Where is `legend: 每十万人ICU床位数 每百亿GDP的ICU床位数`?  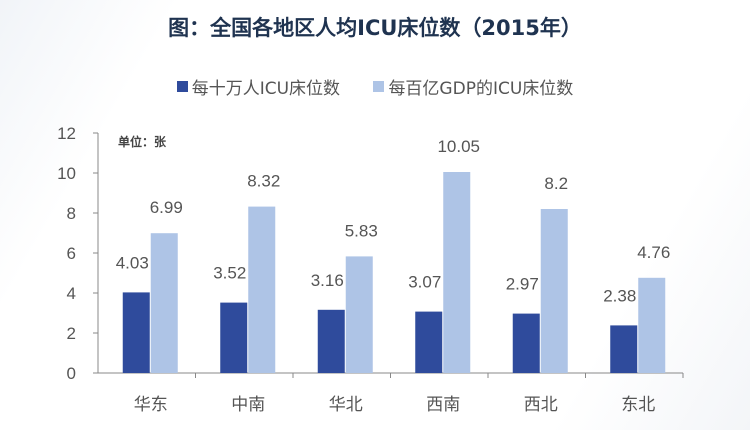
legend: 每十万人ICU床位数 每百亿GDP的ICU床位数 is located at coordinates (375, 86).